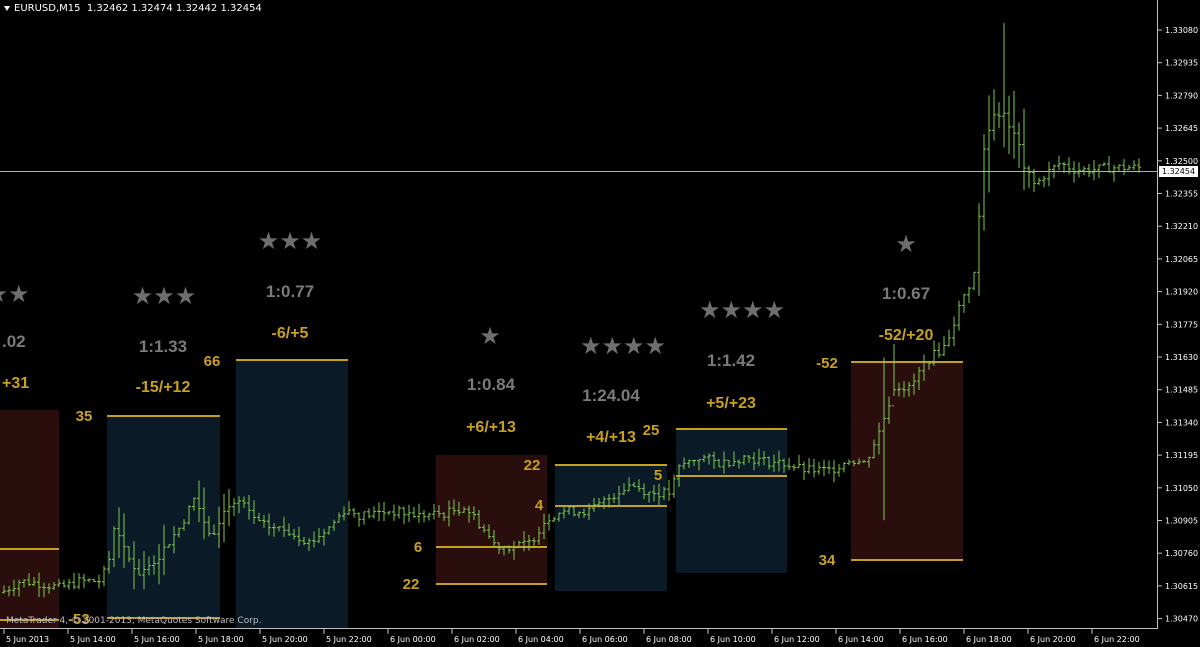 This screenshot has height=647, width=1200. What do you see at coordinates (1181, 63) in the screenshot?
I see `price-label: 1.32935` at bounding box center [1181, 63].